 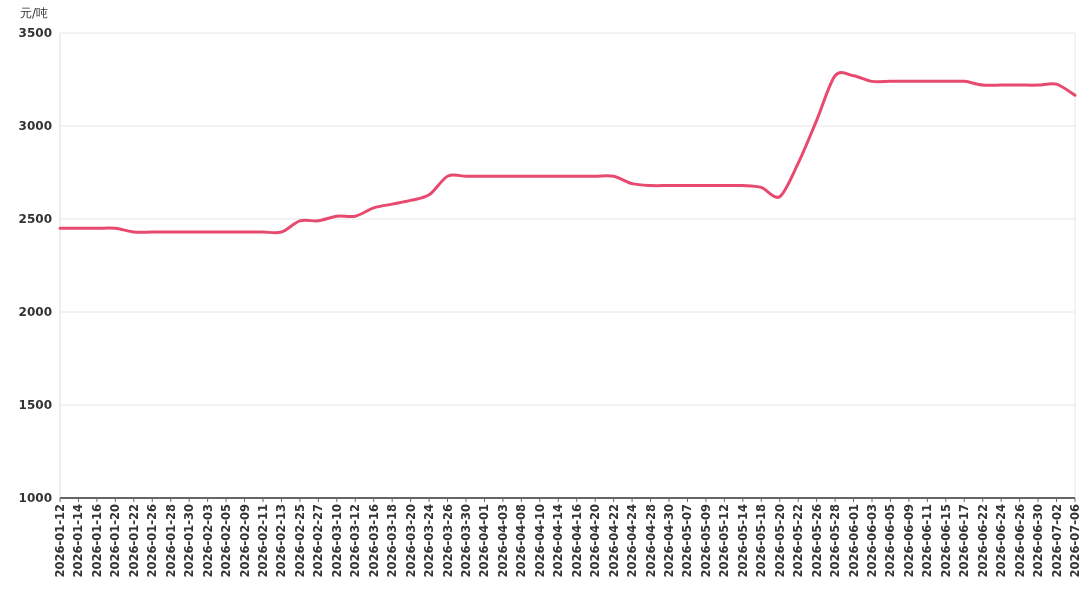 I want to click on x-tick-label: 2026-04-30, so click(x=669, y=541).